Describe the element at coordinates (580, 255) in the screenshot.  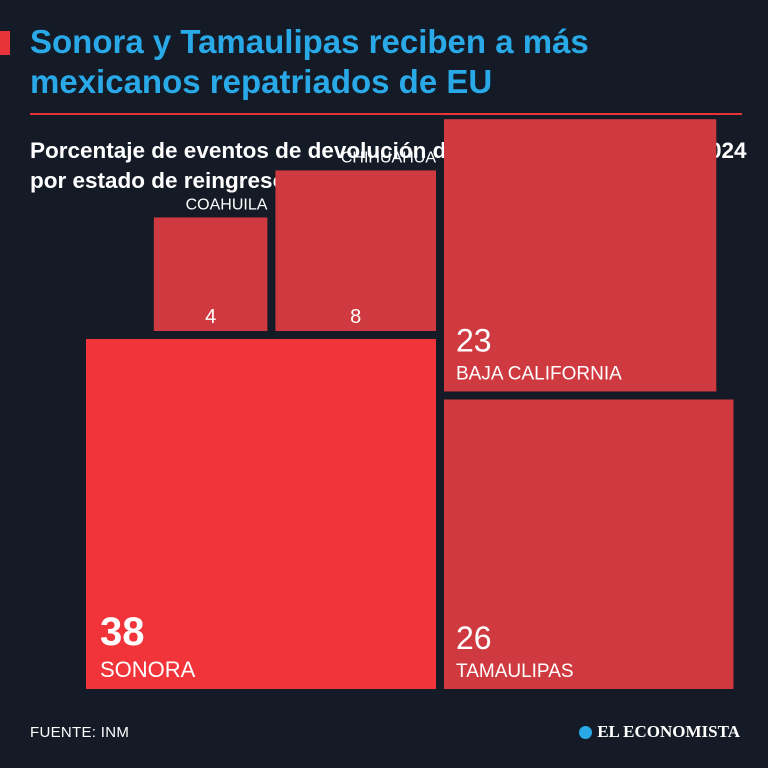
I see `tile-baja-california` at that location.